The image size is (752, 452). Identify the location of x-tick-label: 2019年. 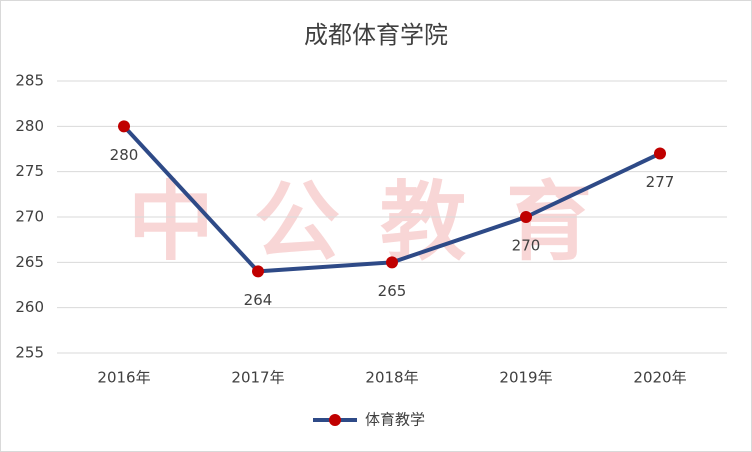
(525, 378).